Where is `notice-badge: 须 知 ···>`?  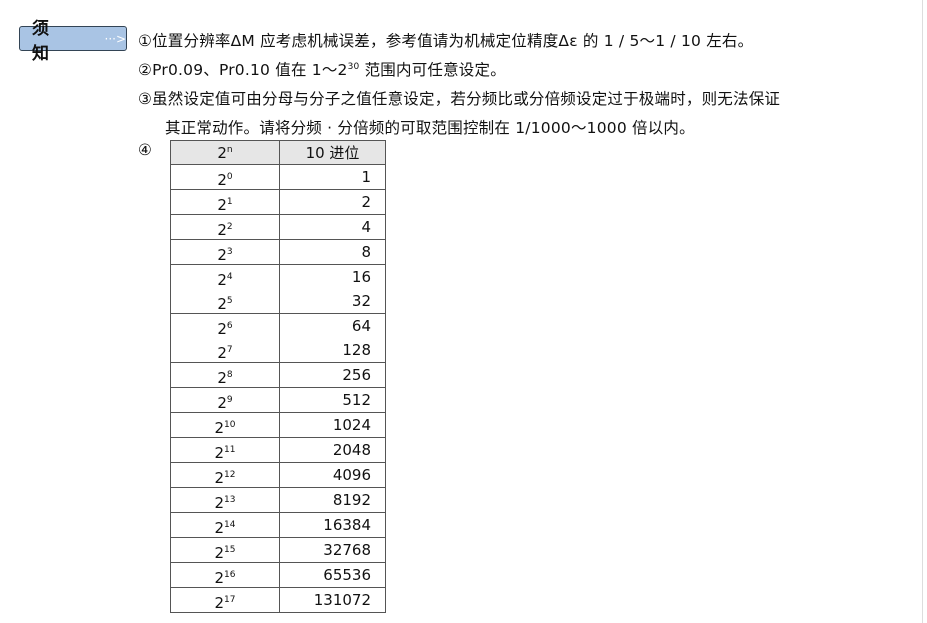
notice-badge: 须 知 ···> is located at coordinates (73, 41).